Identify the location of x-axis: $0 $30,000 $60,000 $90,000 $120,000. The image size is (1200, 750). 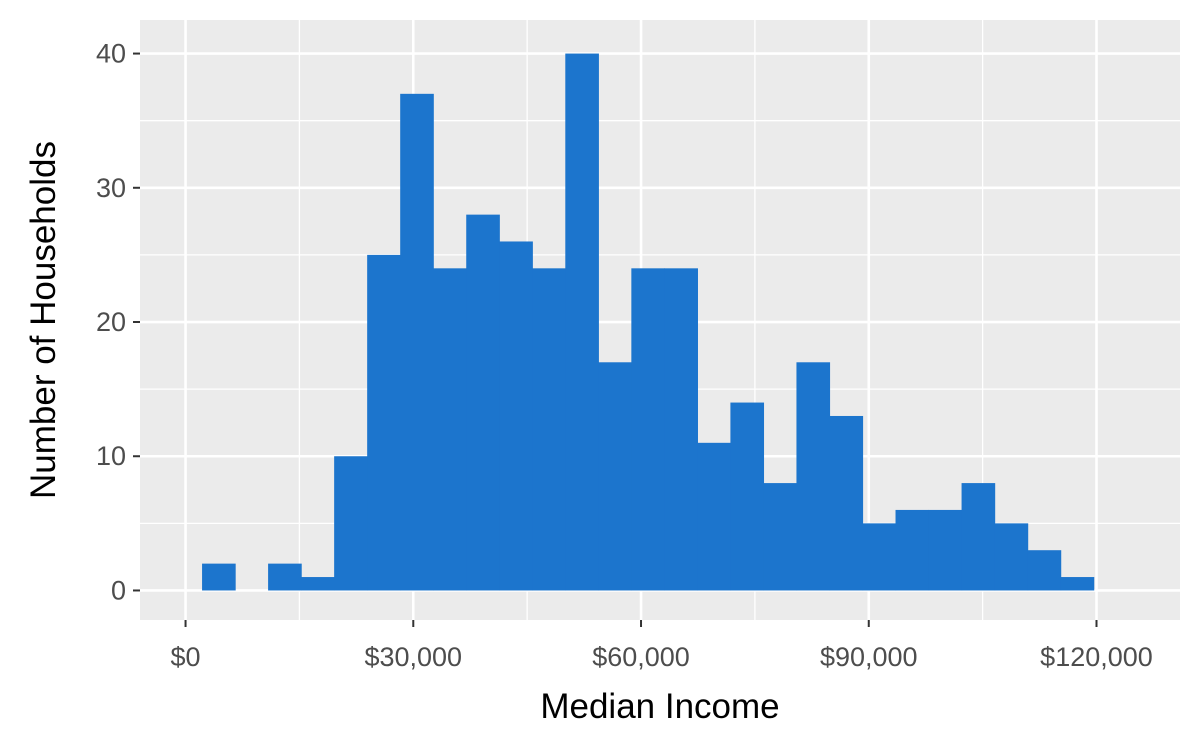
(662, 646).